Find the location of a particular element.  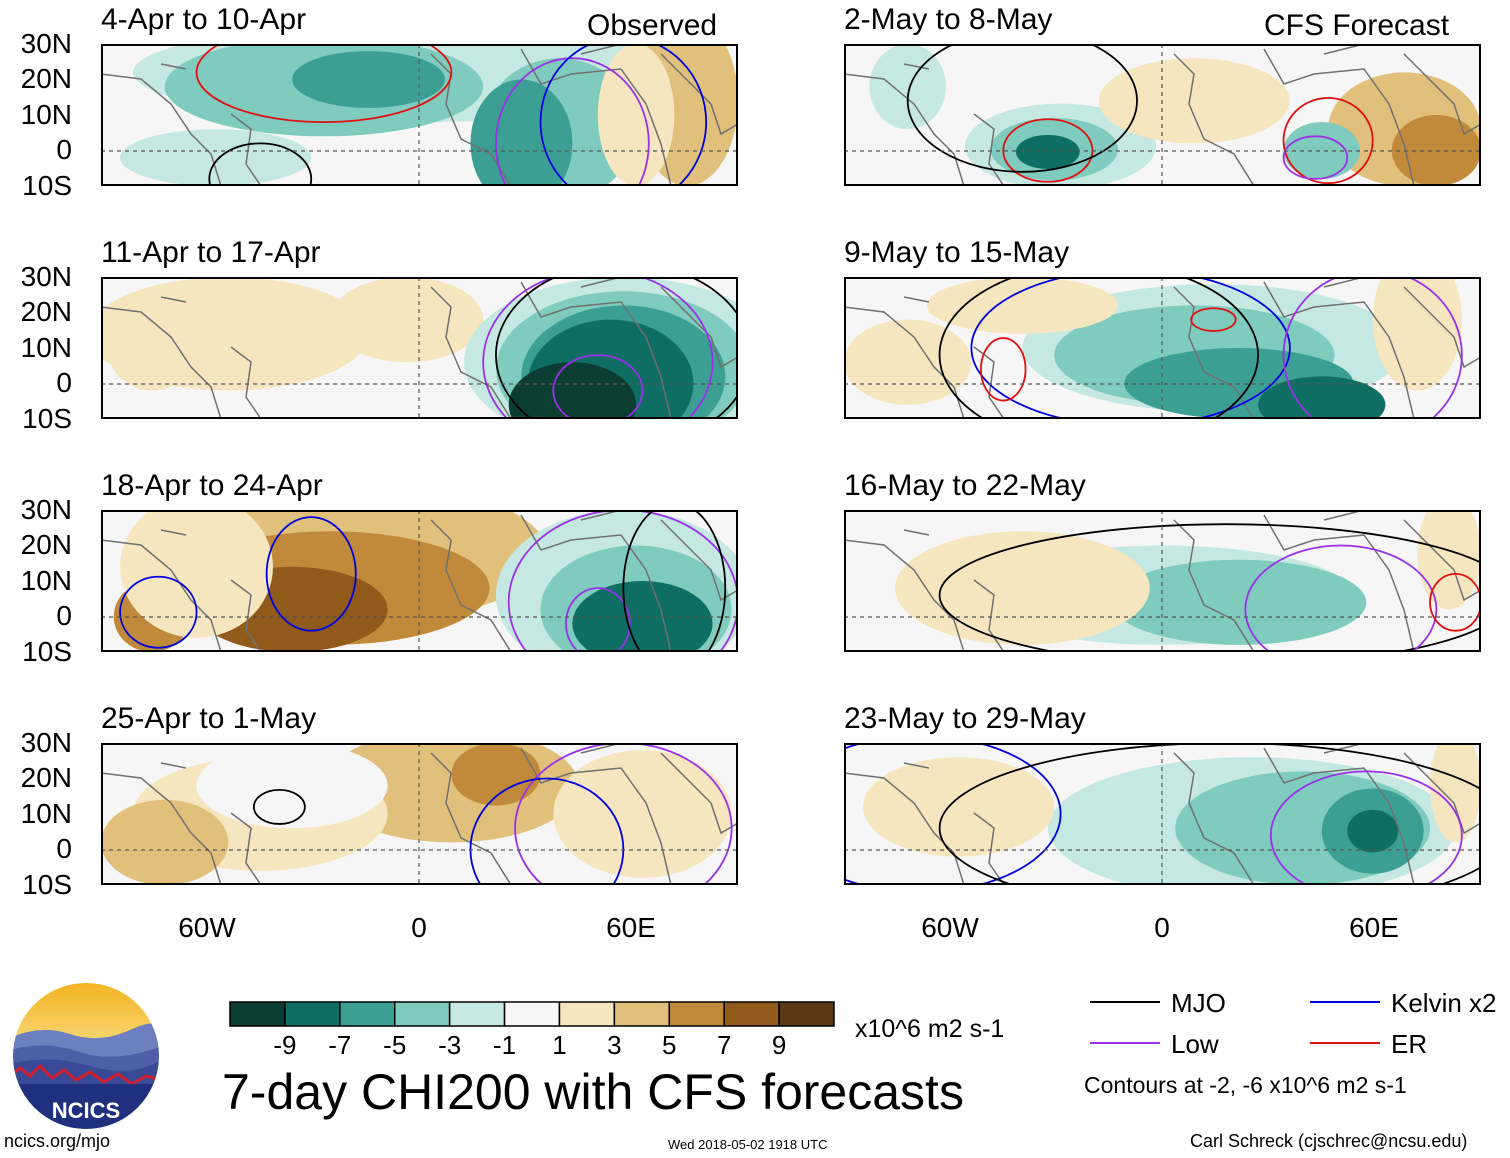

lat-label-10s-row4: 10S is located at coordinates (47, 884).